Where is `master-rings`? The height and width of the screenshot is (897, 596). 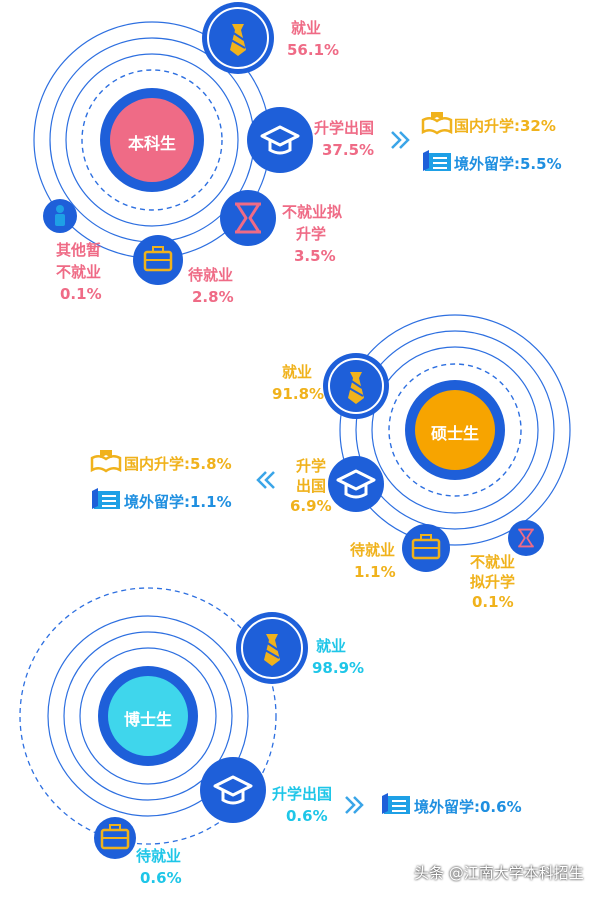 master-rings is located at coordinates (455, 430).